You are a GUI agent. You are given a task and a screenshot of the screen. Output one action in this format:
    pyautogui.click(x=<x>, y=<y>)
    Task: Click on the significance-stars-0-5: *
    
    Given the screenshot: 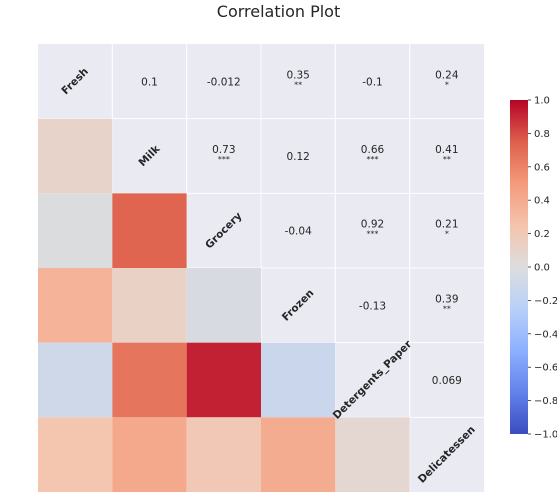 What is the action you would take?
    pyautogui.click(x=447, y=84)
    